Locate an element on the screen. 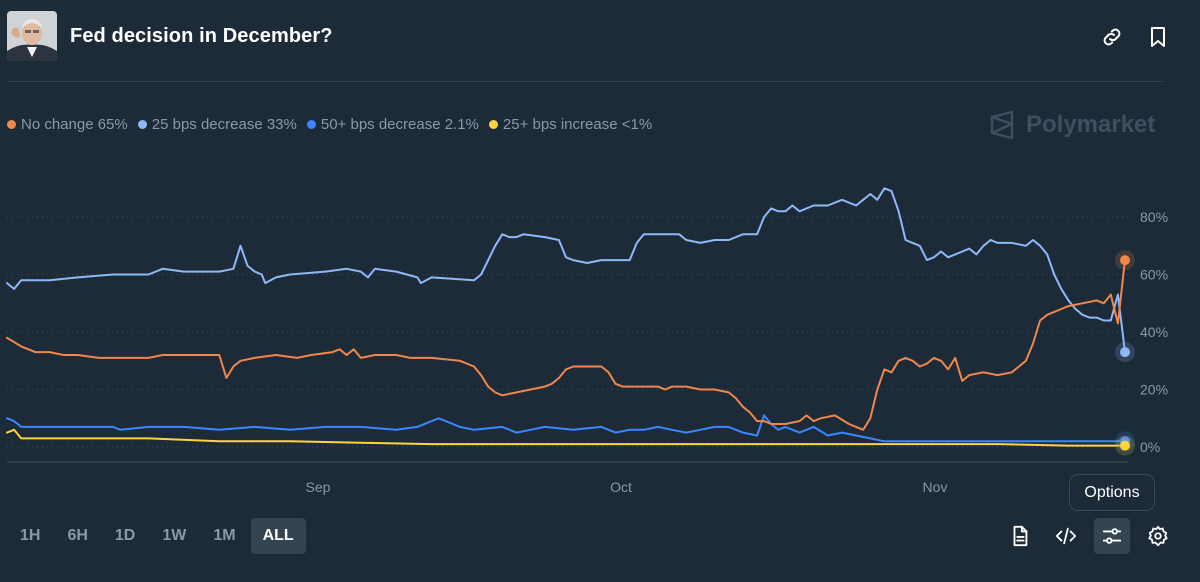 This screenshot has height=582, width=1200. header: Fed decision in December? is located at coordinates (600, 41).